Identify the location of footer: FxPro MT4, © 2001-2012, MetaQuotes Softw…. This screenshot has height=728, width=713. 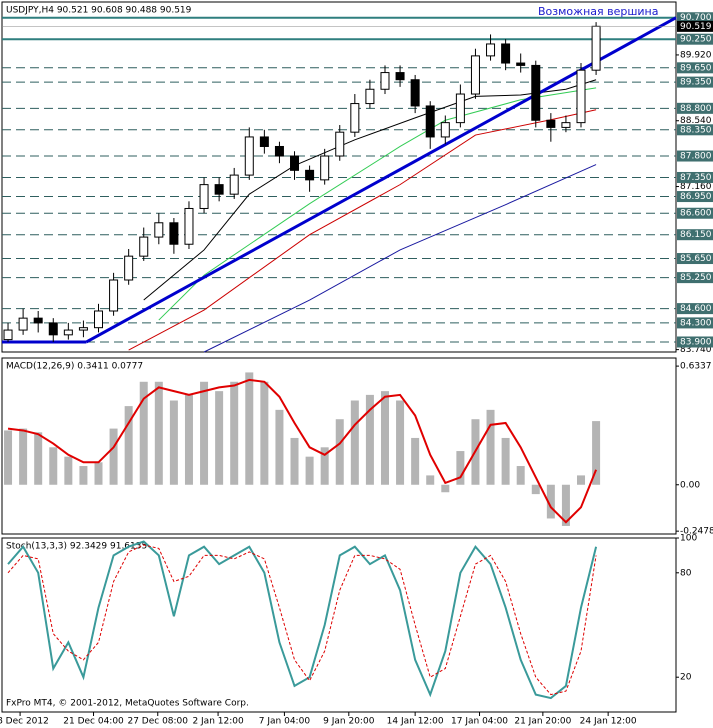
(127, 704).